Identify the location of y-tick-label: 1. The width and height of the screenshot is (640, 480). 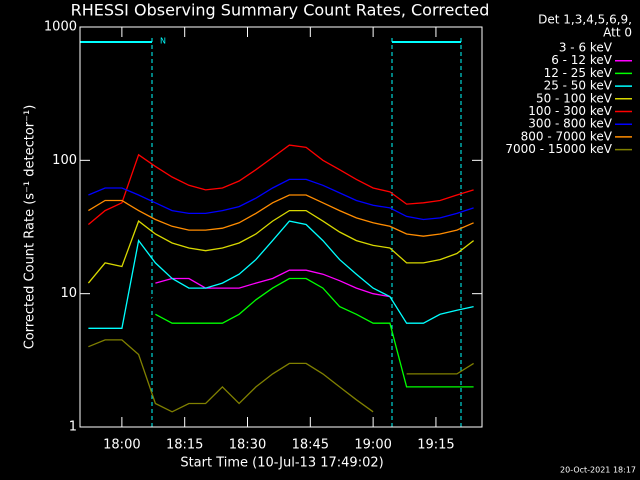
(73, 427).